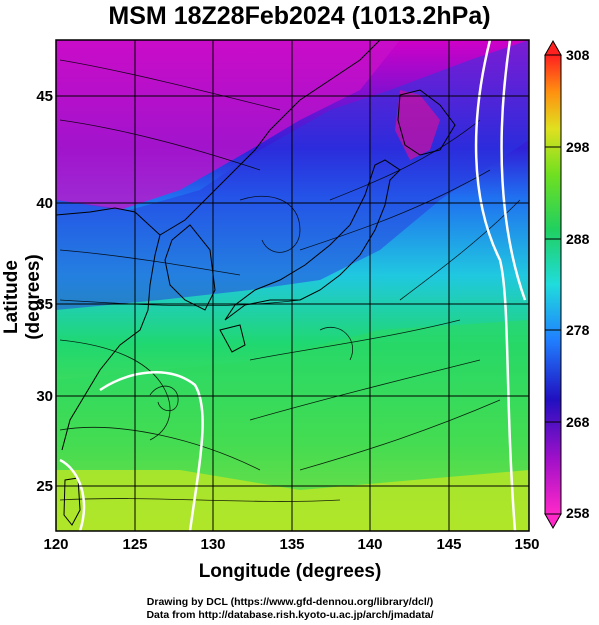 This screenshot has width=599, height=625. What do you see at coordinates (417, 125) in the screenshot?
I see `hokkaido-cold-area` at bounding box center [417, 125].